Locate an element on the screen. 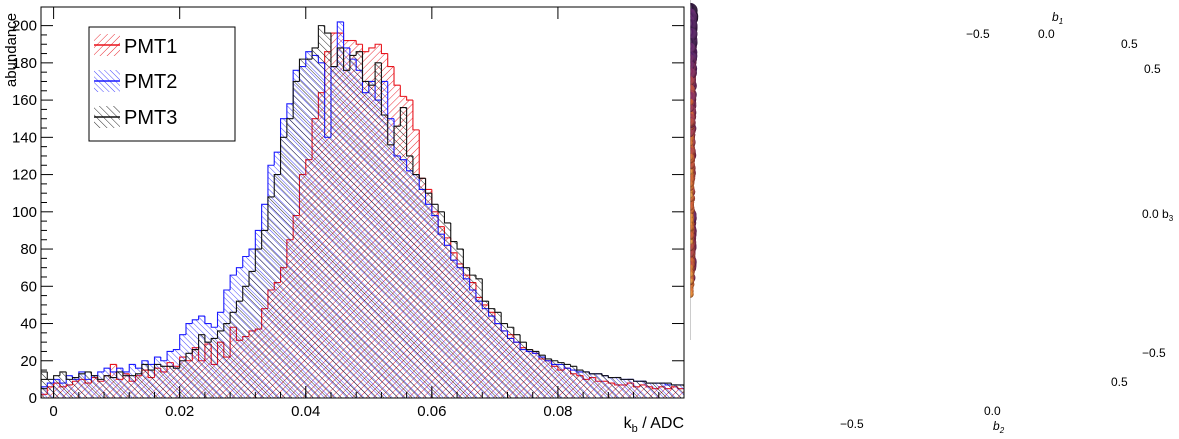  axis-label-b2: b2 is located at coordinates (999, 426).